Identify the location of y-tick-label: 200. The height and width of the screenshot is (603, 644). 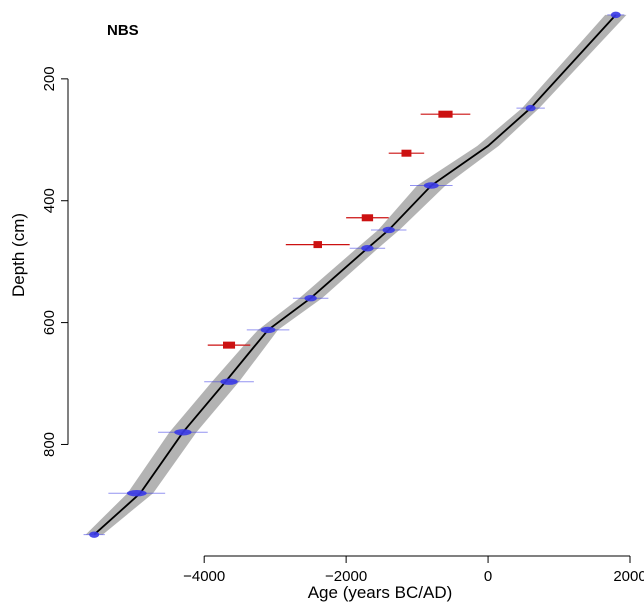
(49, 78).